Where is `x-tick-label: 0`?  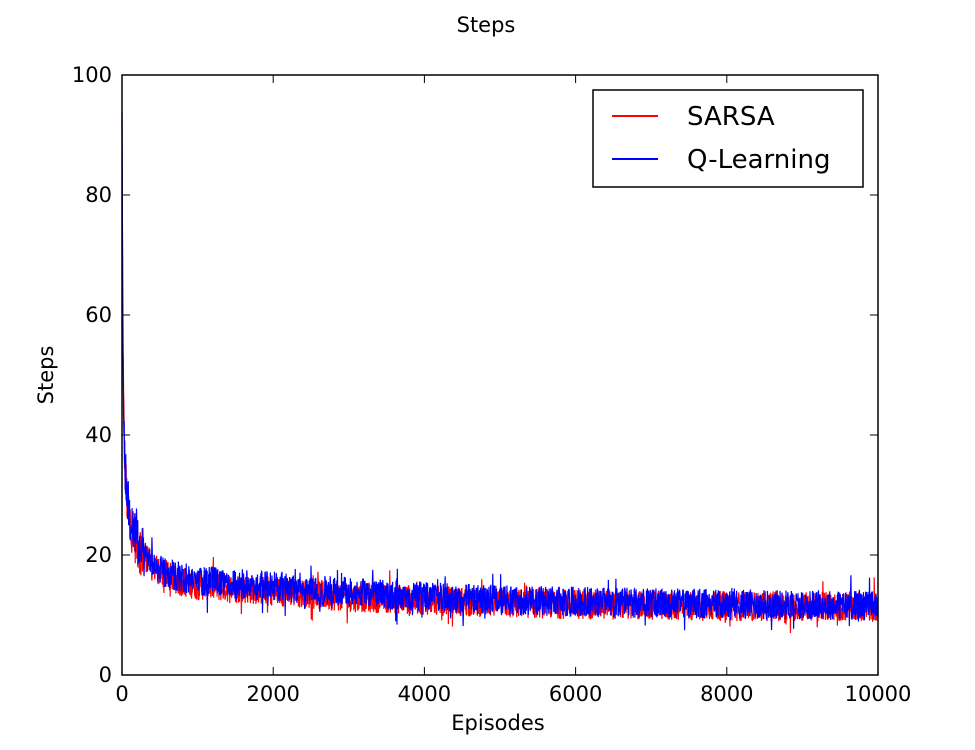
x-tick-label: 0 is located at coordinates (121, 694).